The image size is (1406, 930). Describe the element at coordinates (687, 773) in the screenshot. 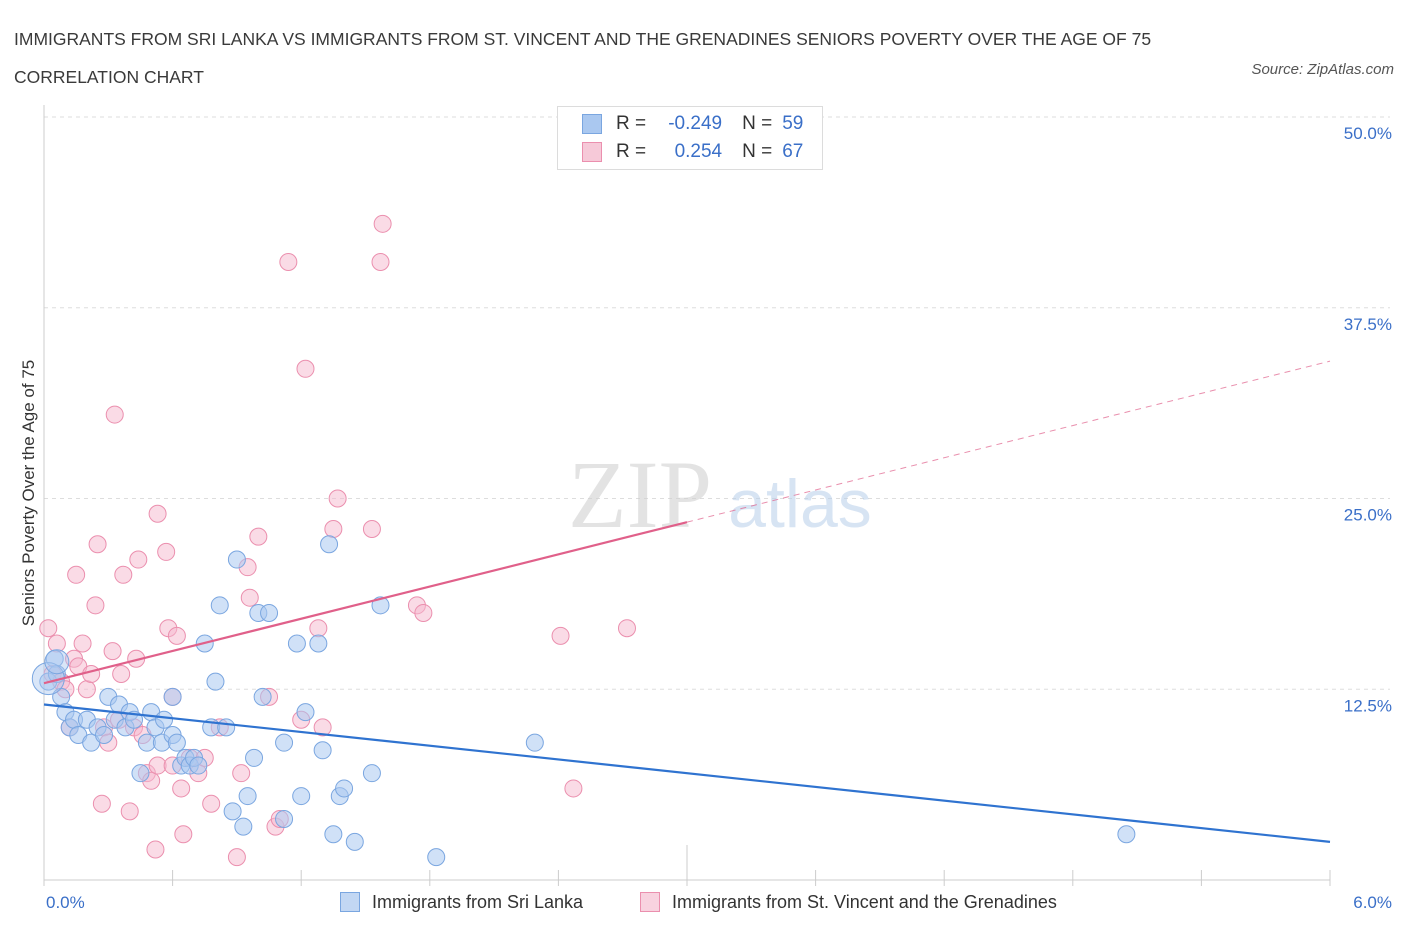

I see `trend-line-sri-lanka` at that location.